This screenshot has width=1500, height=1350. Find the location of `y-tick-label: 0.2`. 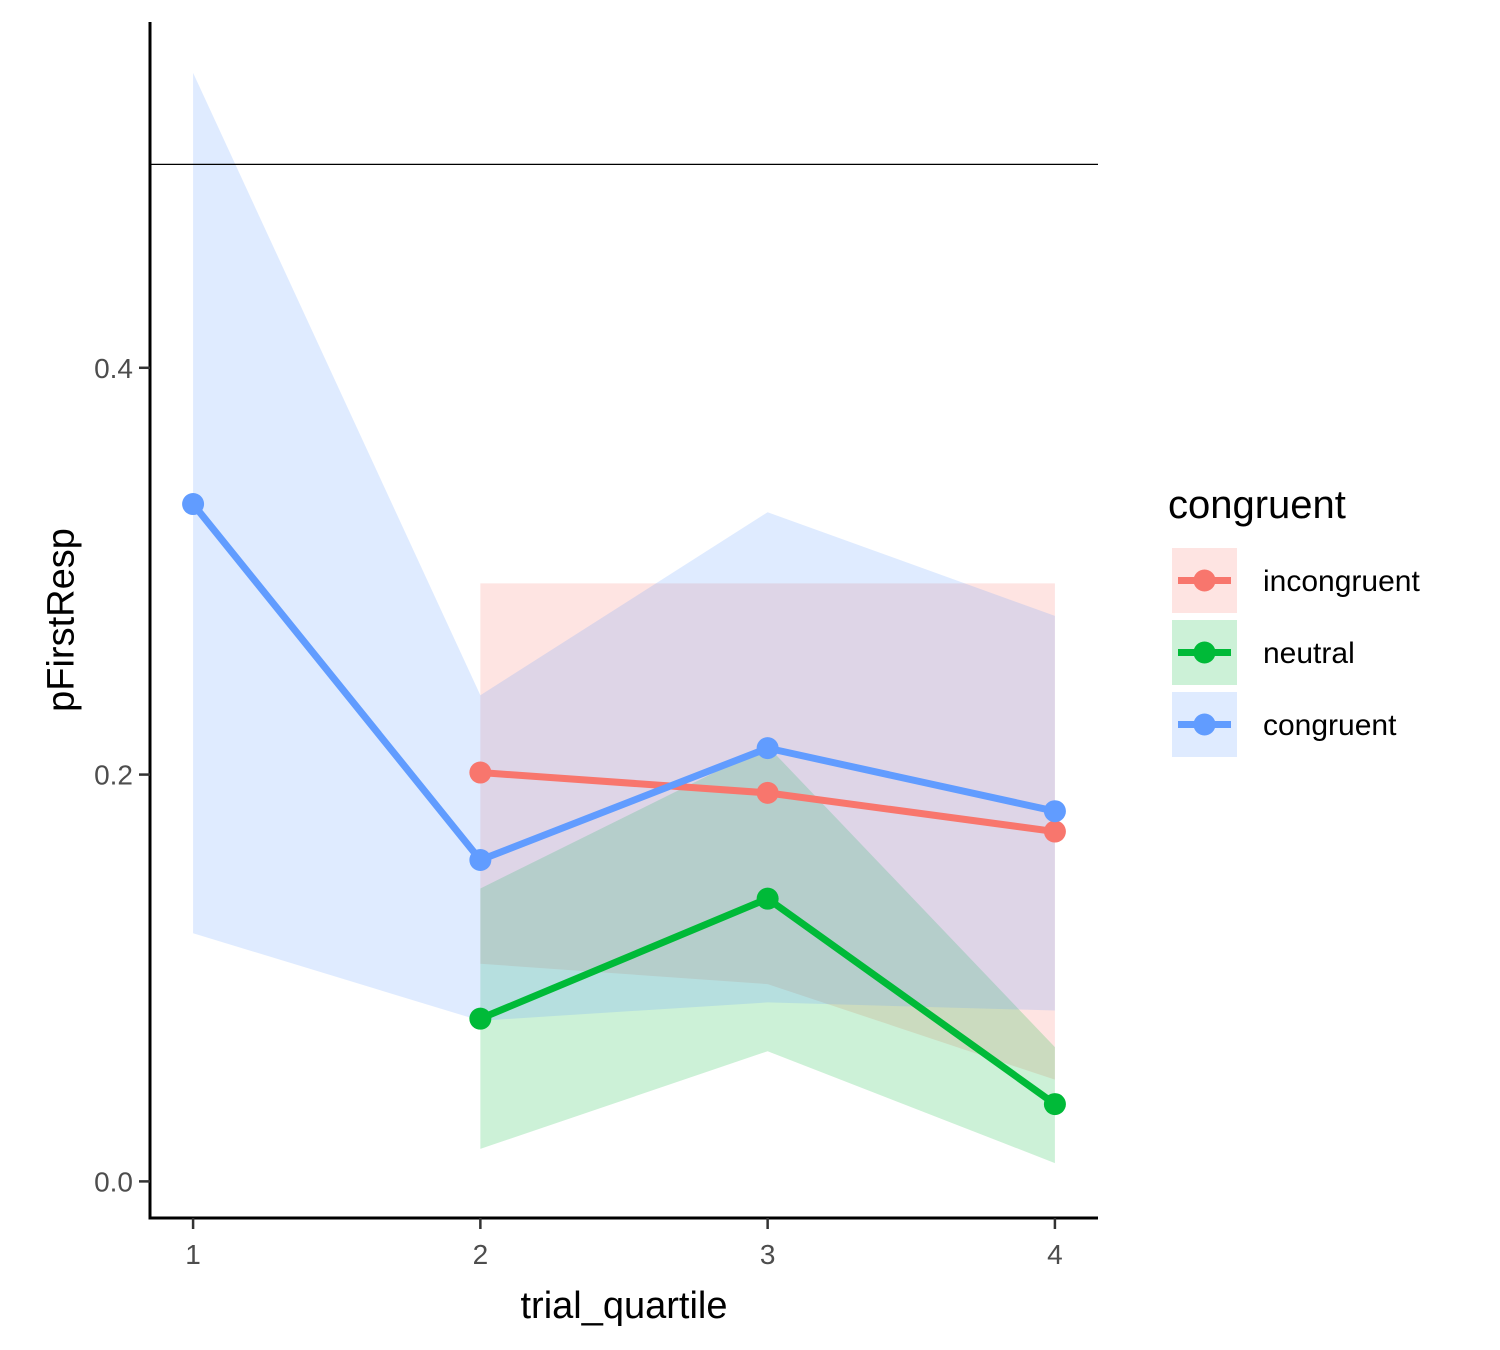

y-tick-label: 0.2 is located at coordinates (113, 775).